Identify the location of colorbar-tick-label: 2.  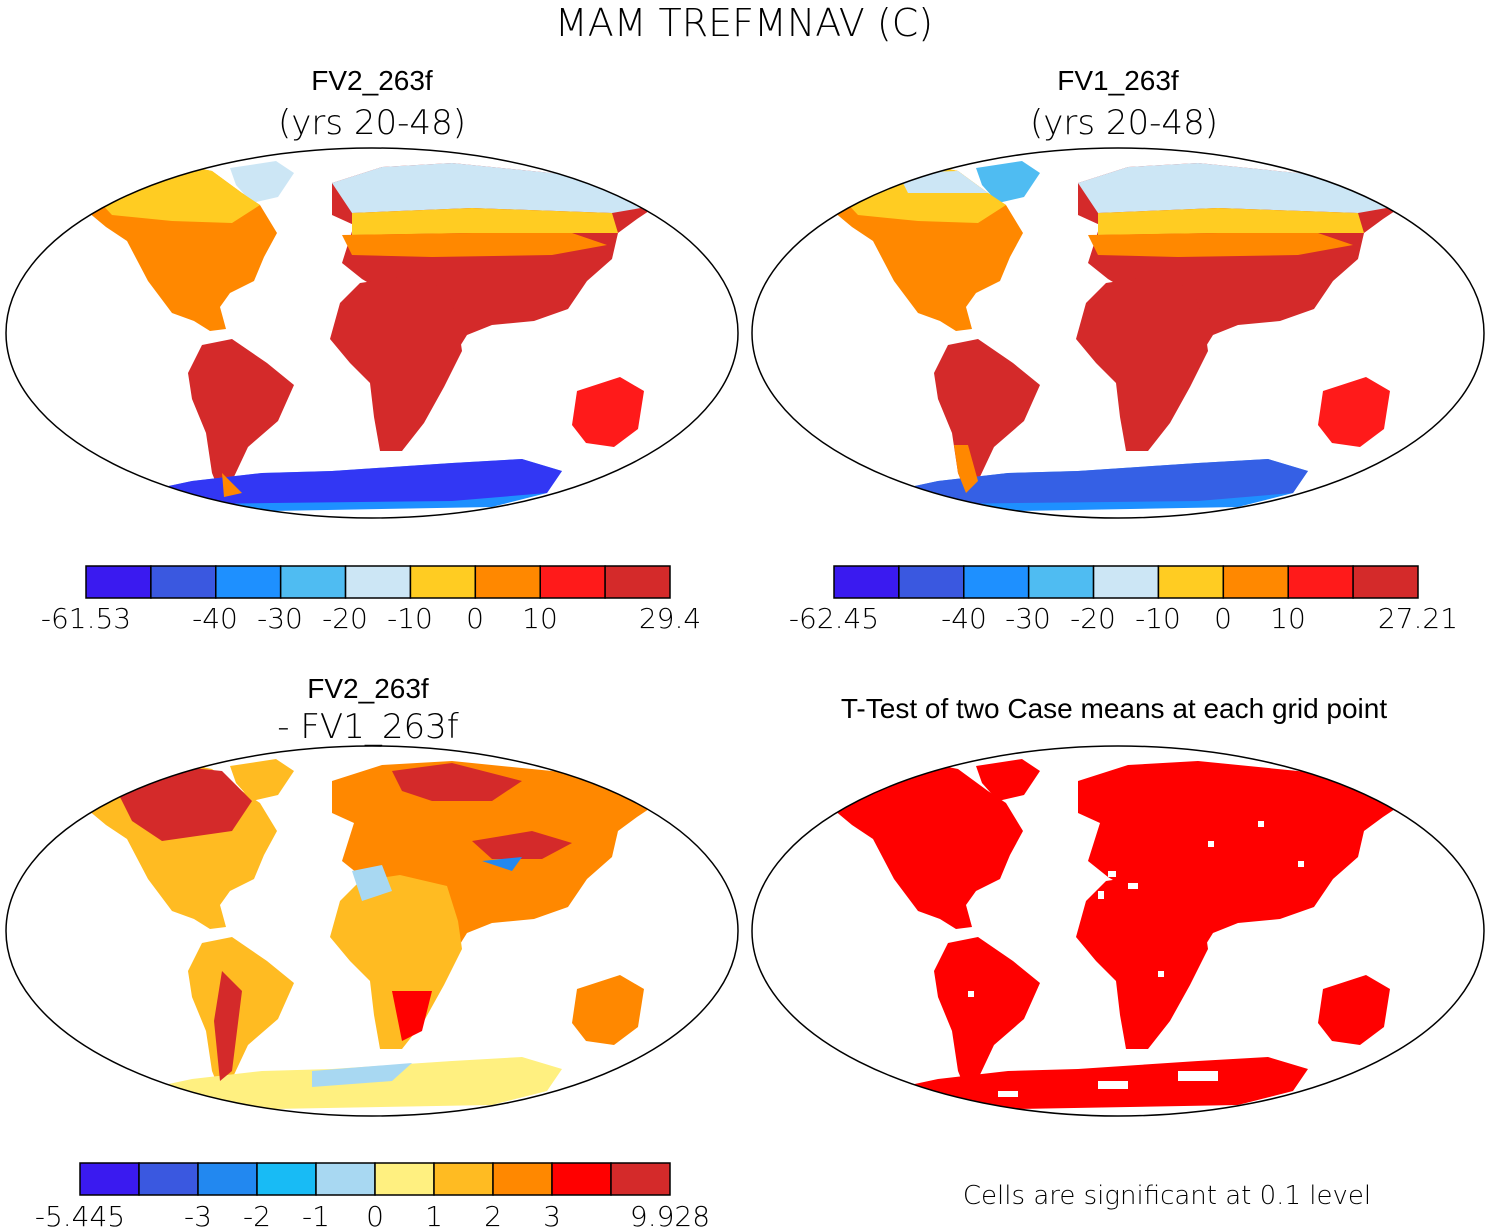
(493, 1213).